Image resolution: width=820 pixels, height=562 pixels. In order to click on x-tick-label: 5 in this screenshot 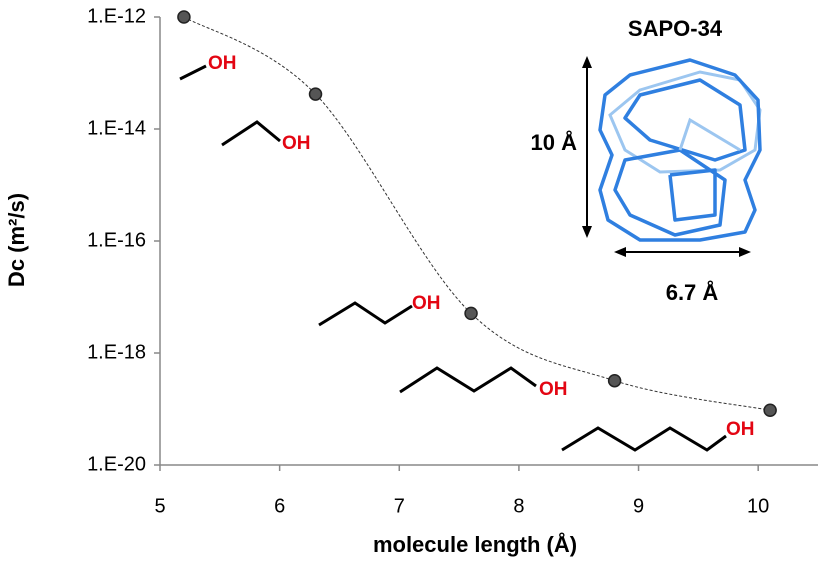, I will do `click(159, 506)`.